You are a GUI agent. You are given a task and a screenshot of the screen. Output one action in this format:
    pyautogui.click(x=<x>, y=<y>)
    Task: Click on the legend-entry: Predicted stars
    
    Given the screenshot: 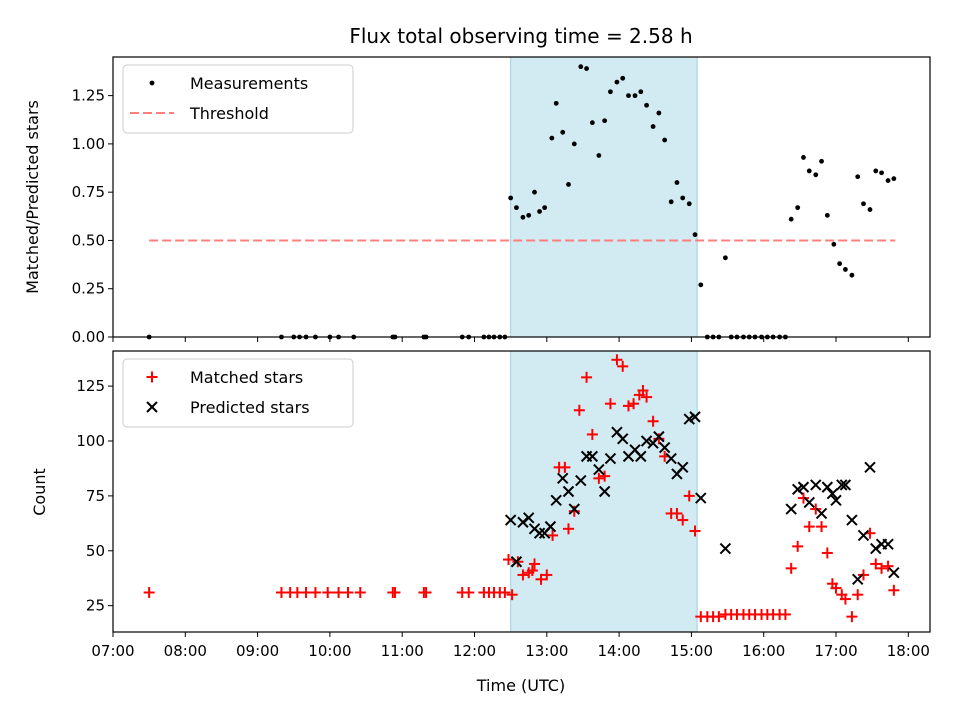 What is the action you would take?
    pyautogui.click(x=228, y=407)
    